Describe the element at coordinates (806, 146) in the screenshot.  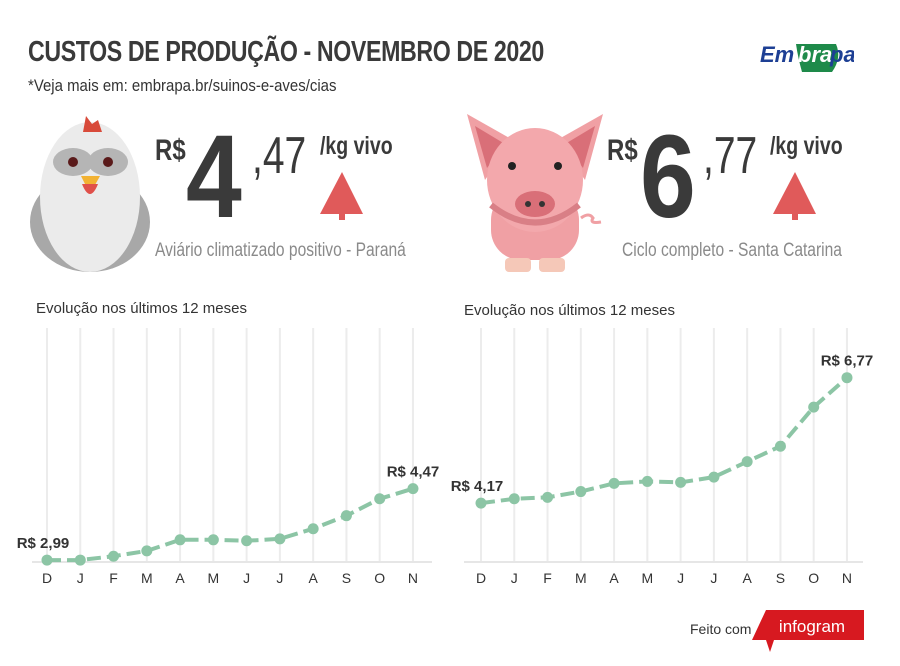
I see `pig-unit: /kg vivo` at that location.